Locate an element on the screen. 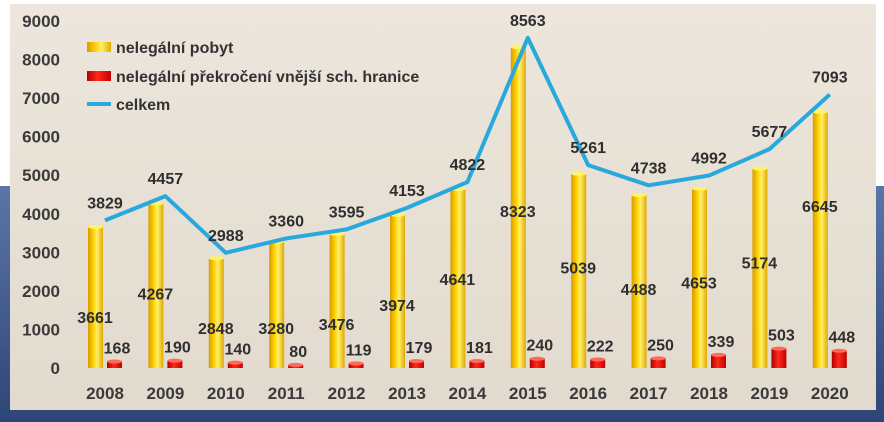  y-tick-label: 3000 is located at coordinates (41, 252).